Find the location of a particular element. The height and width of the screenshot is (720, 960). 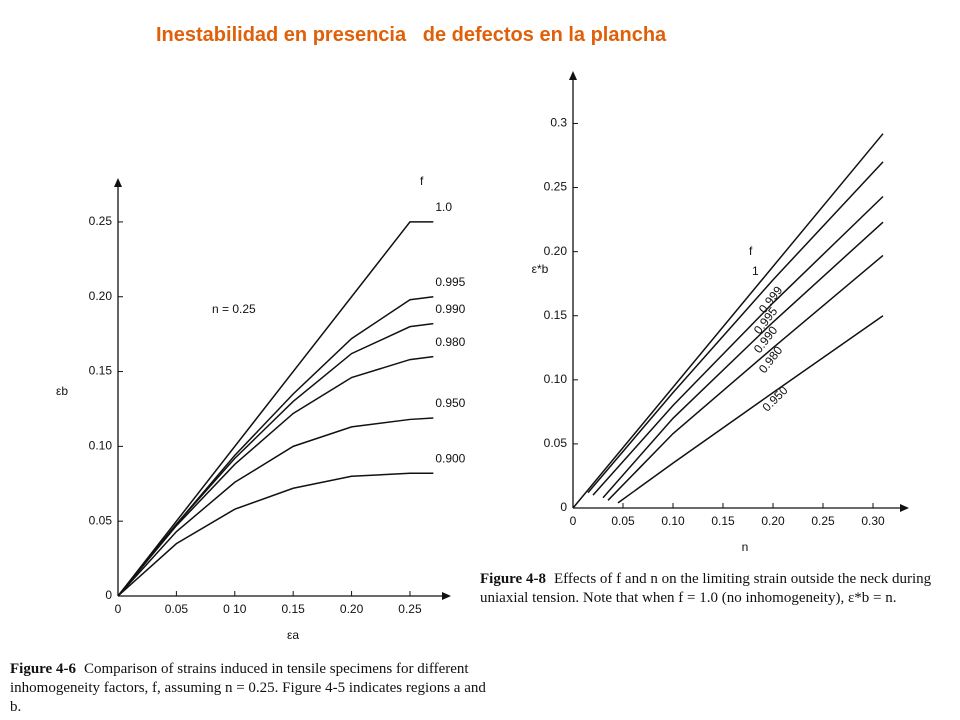

y-tick-label: 0.3 is located at coordinates (558, 123).